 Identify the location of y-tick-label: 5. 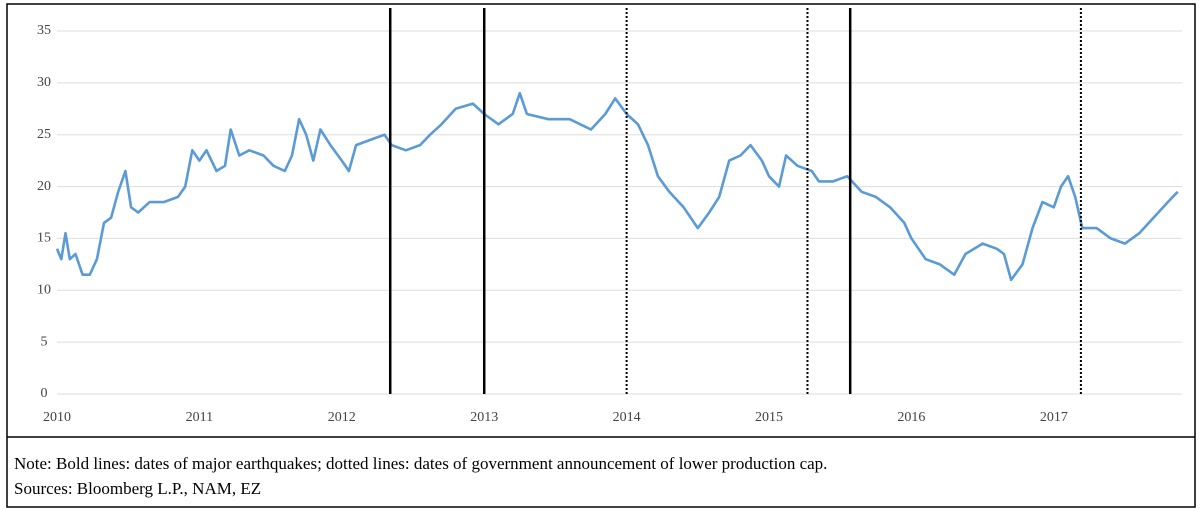
(44, 341).